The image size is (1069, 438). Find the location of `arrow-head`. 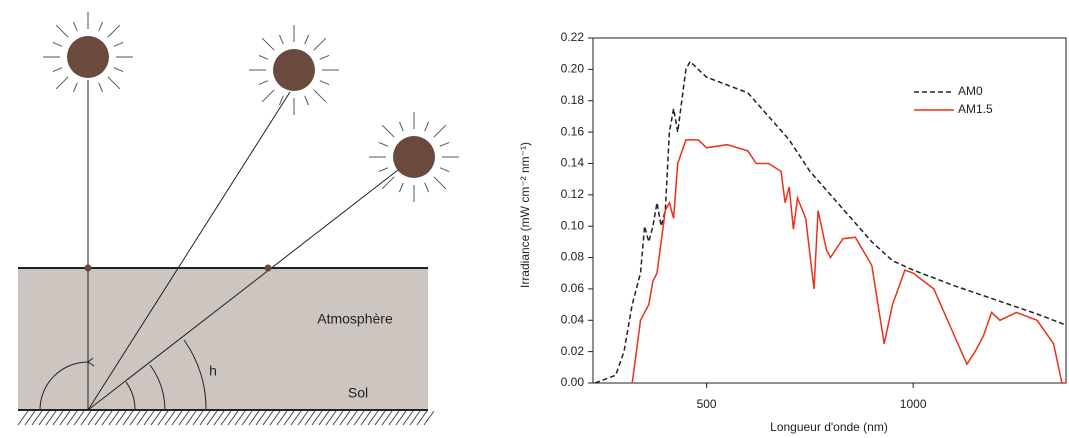

arrow-head is located at coordinates (91, 362).